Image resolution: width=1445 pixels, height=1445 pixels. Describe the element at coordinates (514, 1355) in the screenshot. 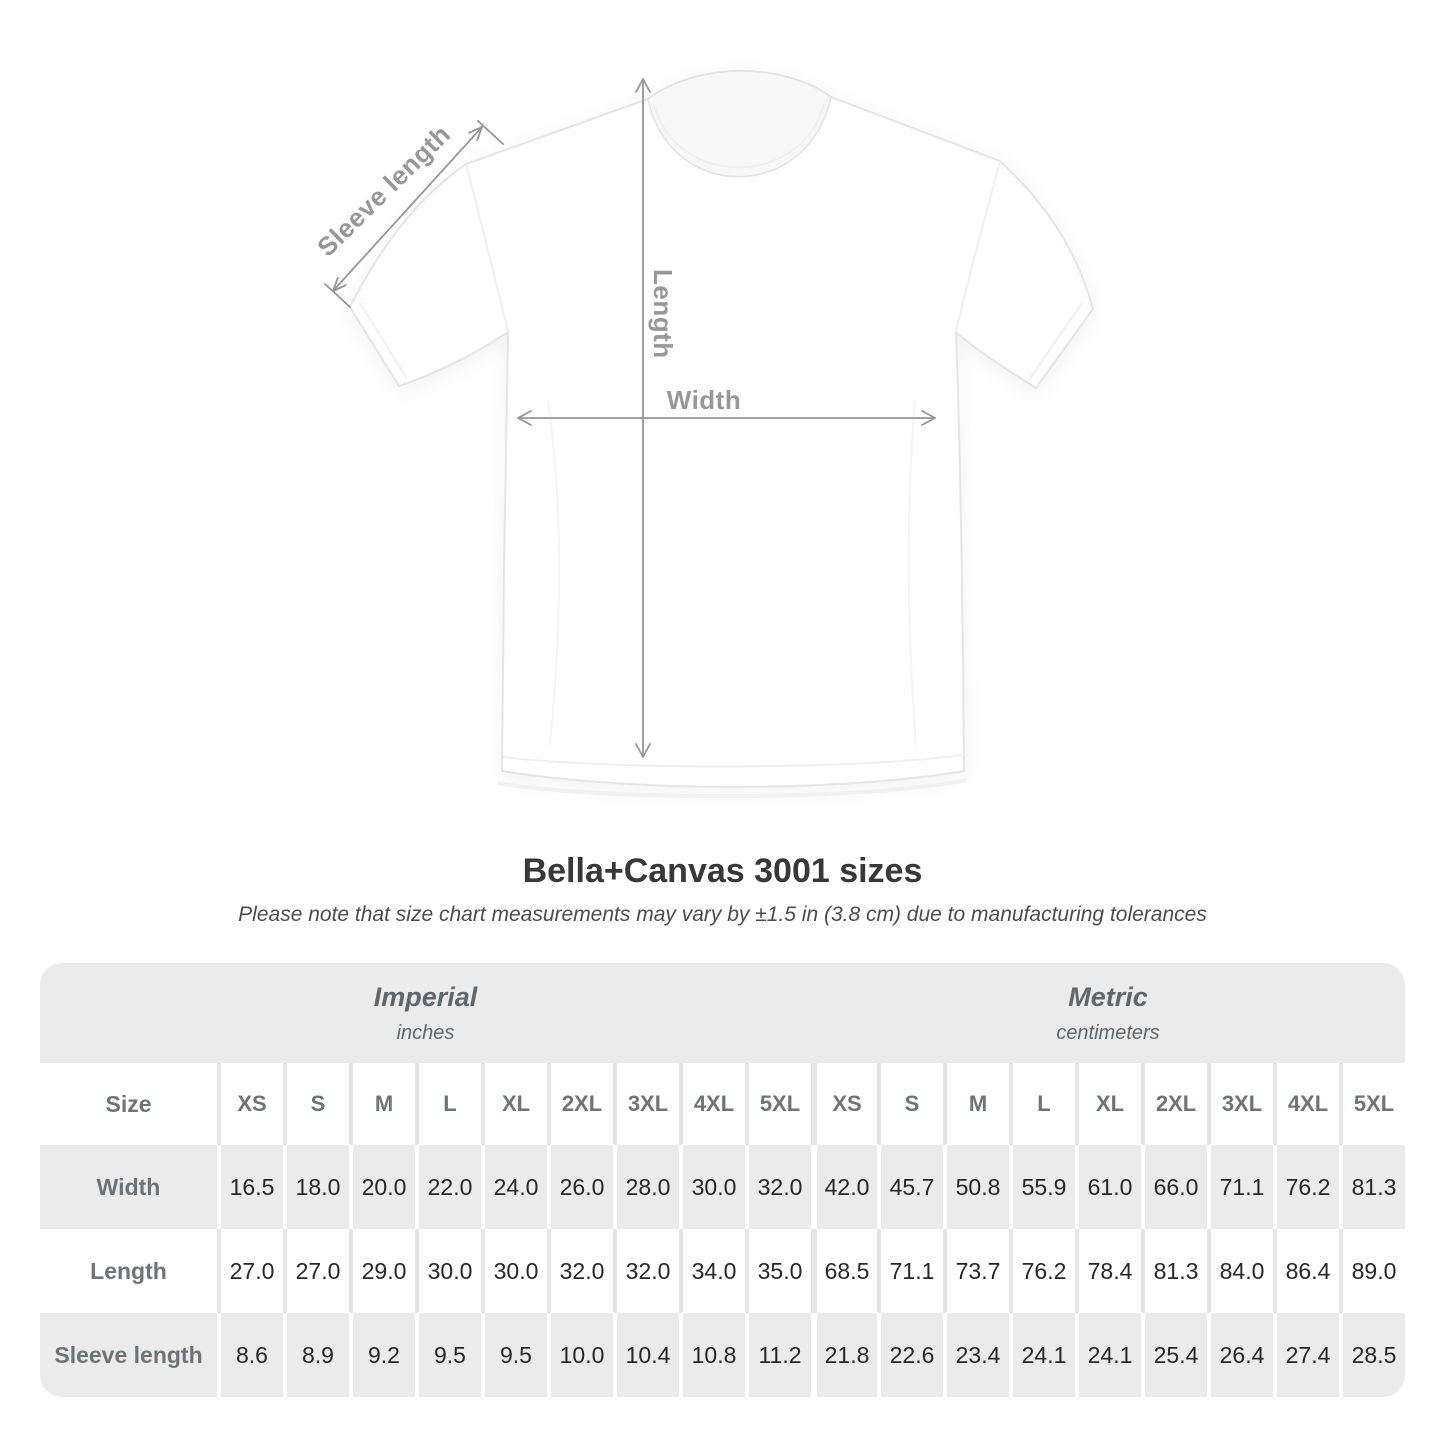

I see `sleeve-imperial-cell: 9.5` at that location.